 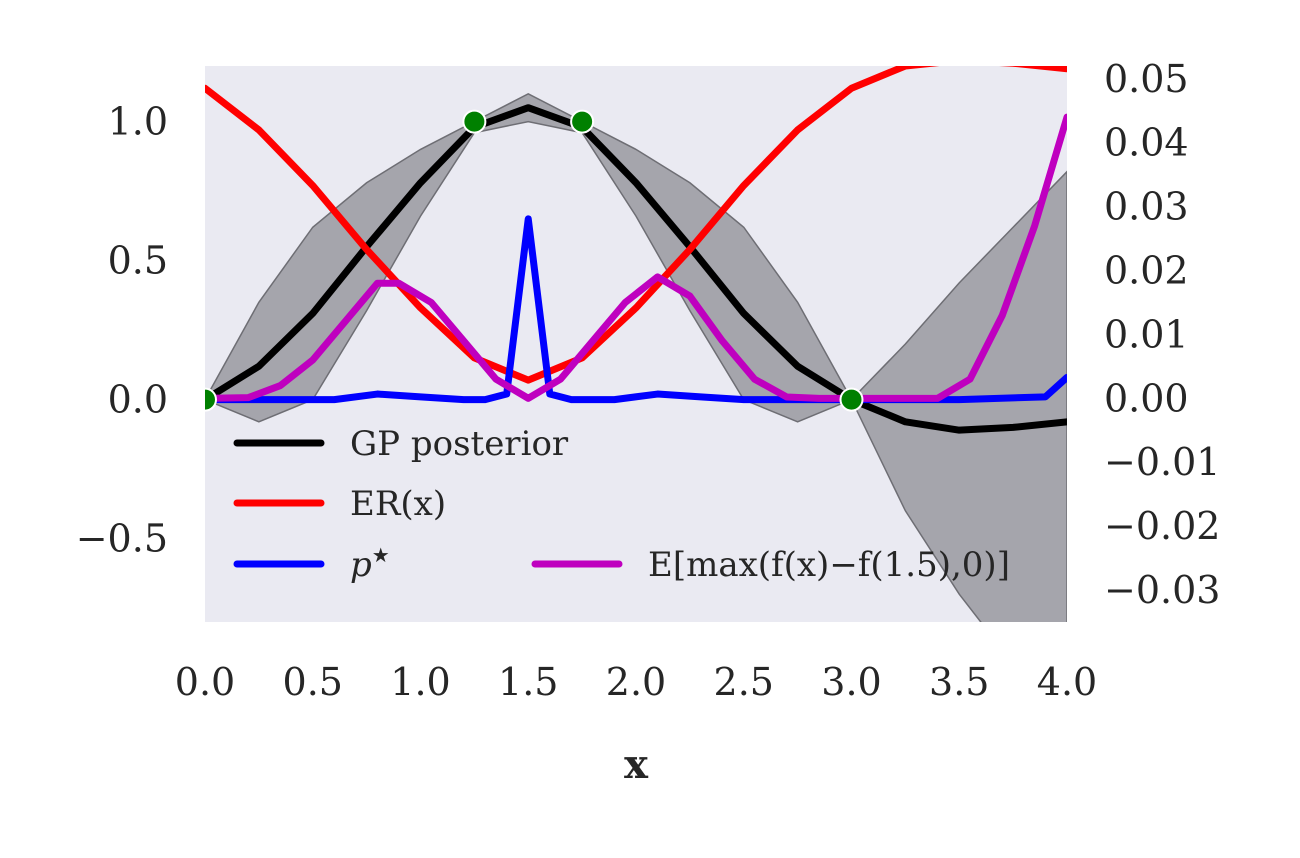 I want to click on right-y-tick-label: −0.03, so click(x=1162, y=590).